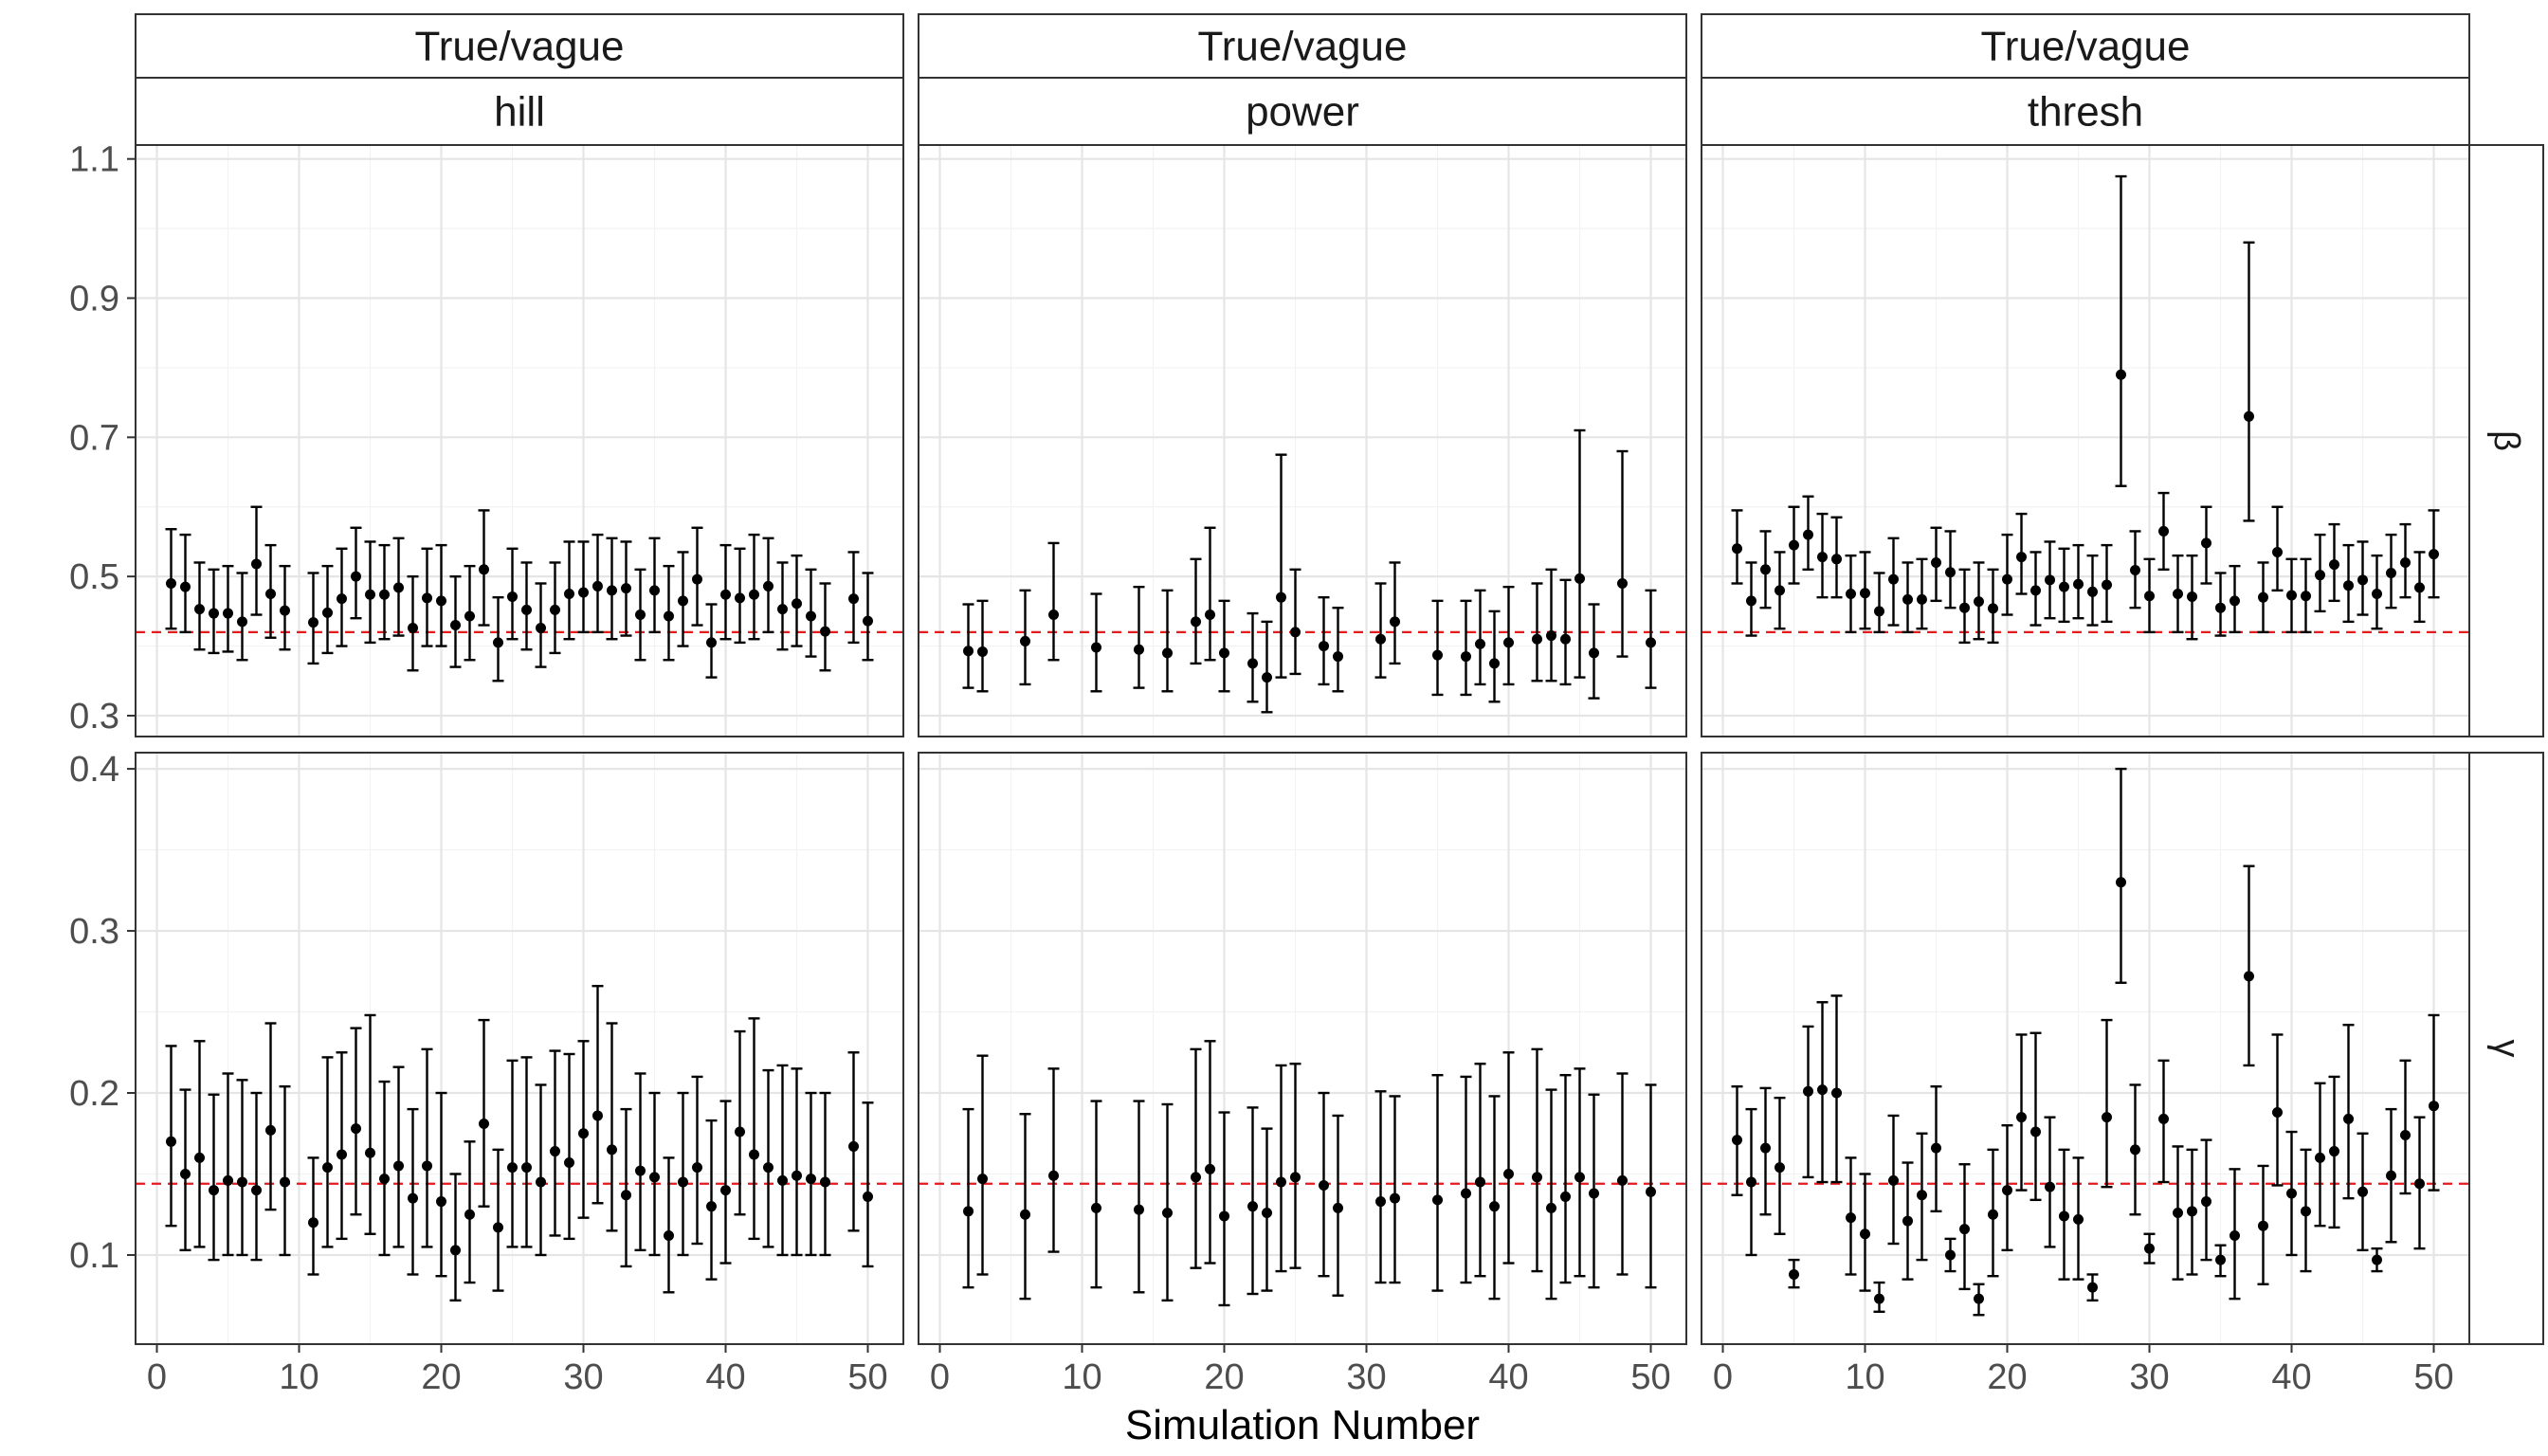  What do you see at coordinates (102, 1013) in the screenshot?
I see `y-axis-gamma: 0.1 0.2 0.3 0.4` at bounding box center [102, 1013].